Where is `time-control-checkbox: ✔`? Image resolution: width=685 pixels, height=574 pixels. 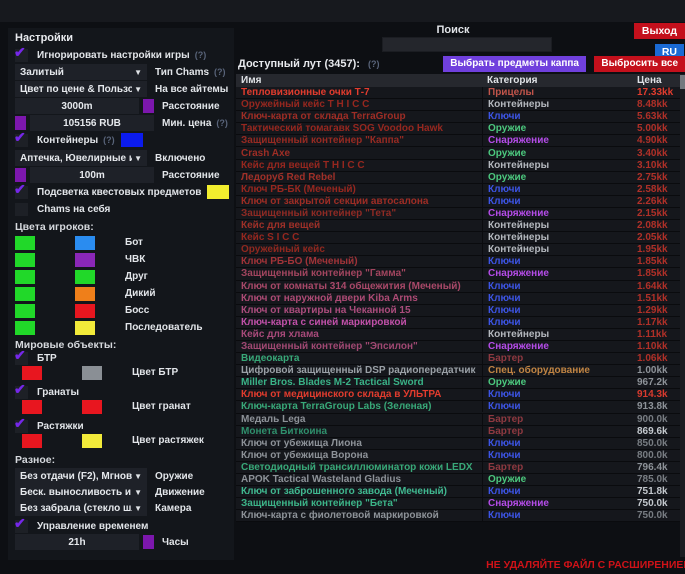
time-control-checkbox: ✔ is located at coordinates (21, 524).